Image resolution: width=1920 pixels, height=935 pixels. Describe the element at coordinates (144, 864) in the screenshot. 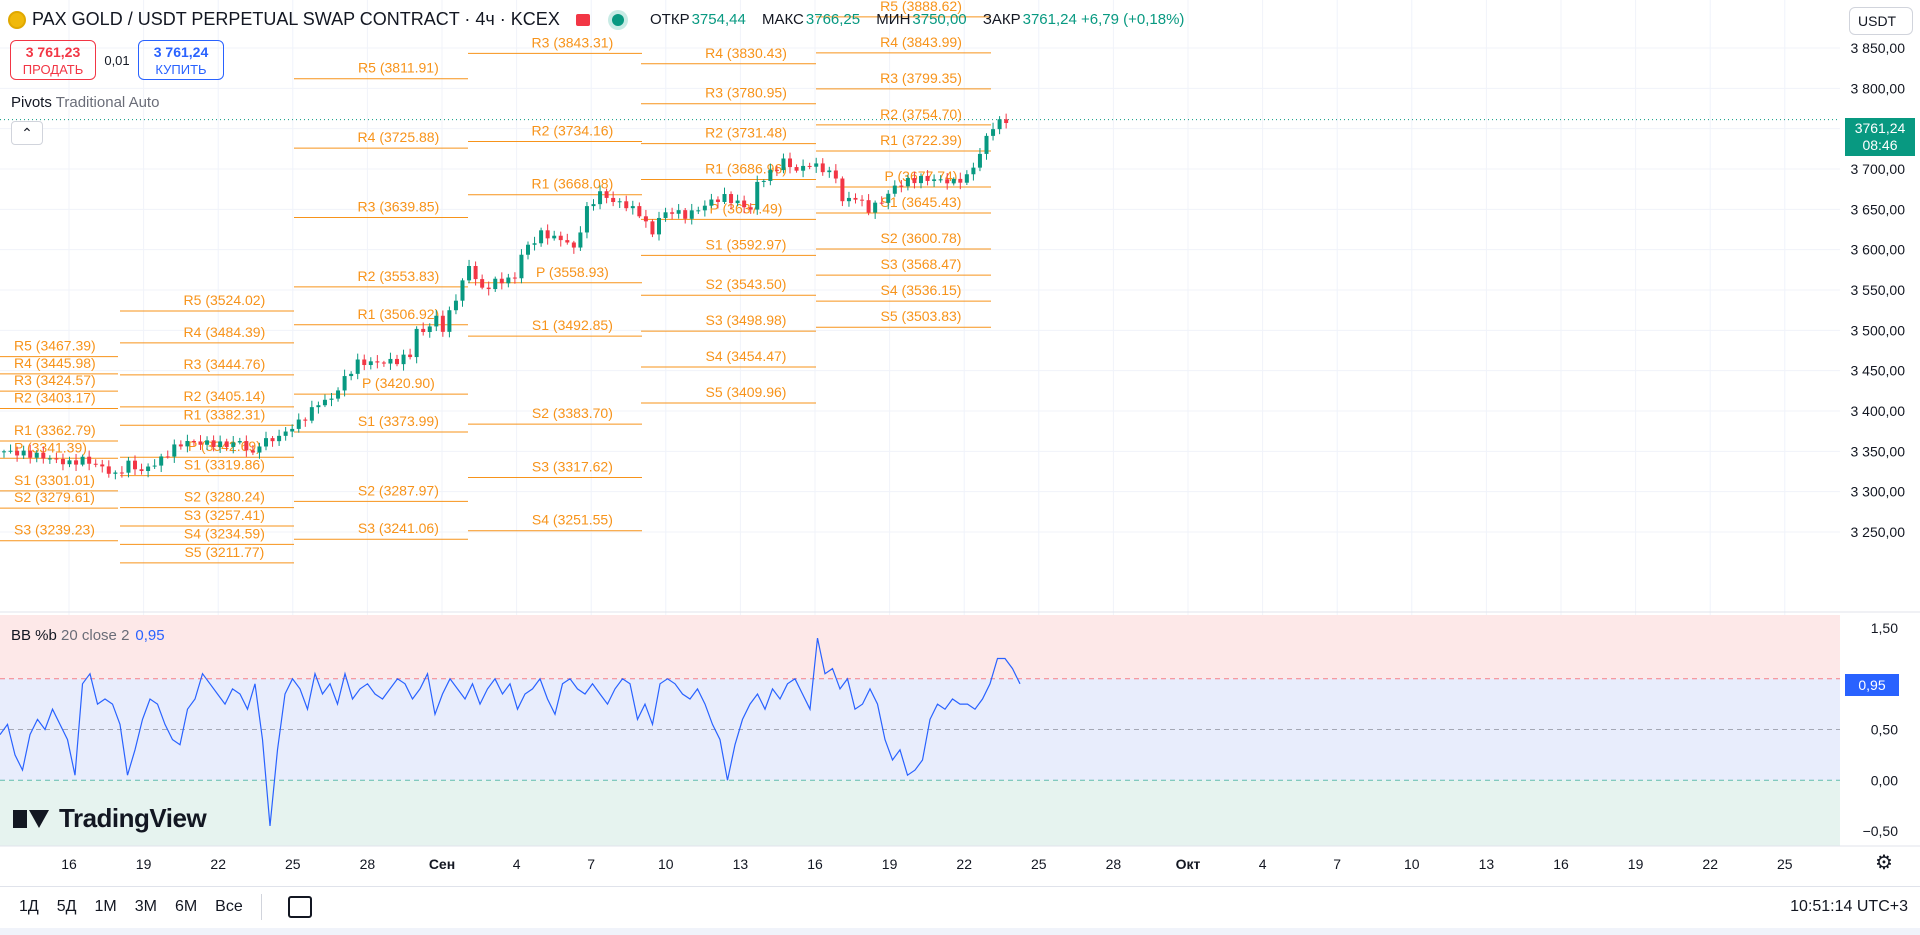

I see `x-tick-label: 19` at that location.